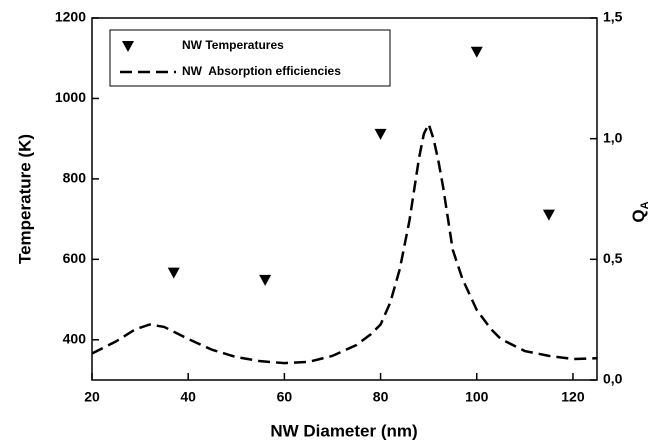 The image size is (657, 448). I want to click on y2-tick-label: 1,0, so click(613, 137).